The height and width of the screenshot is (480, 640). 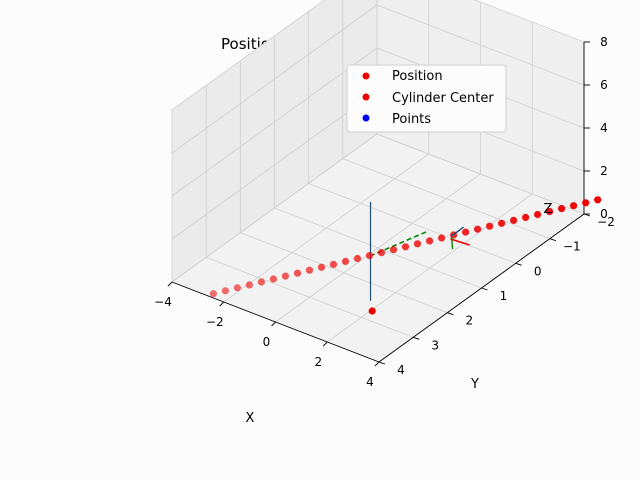 I want to click on x-tick-label: 0, so click(x=267, y=342).